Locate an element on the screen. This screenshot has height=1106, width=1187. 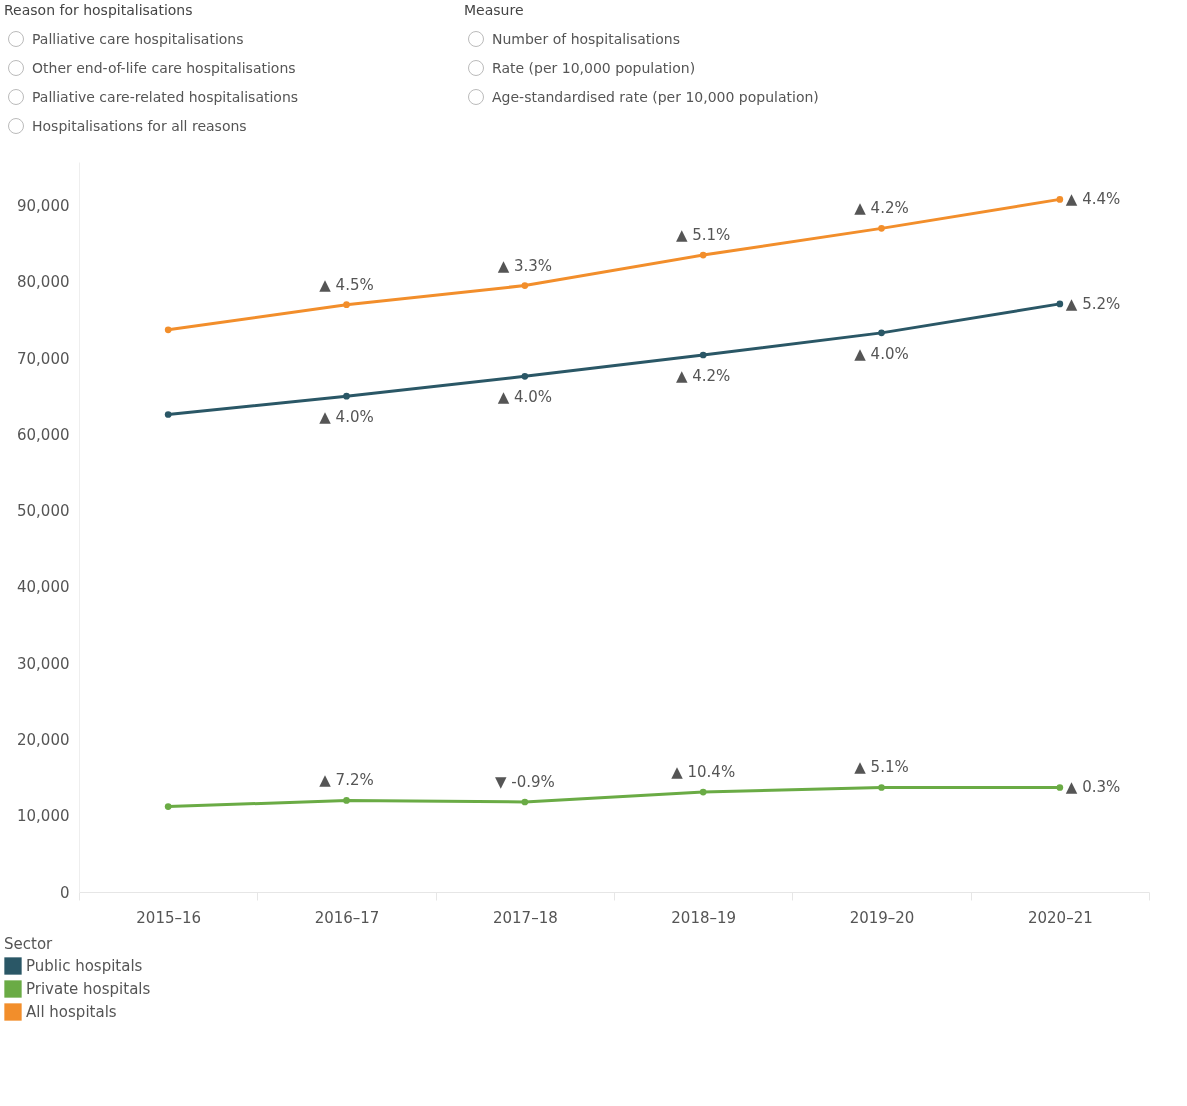
y-tick-label: 30,000 is located at coordinates (43, 663).